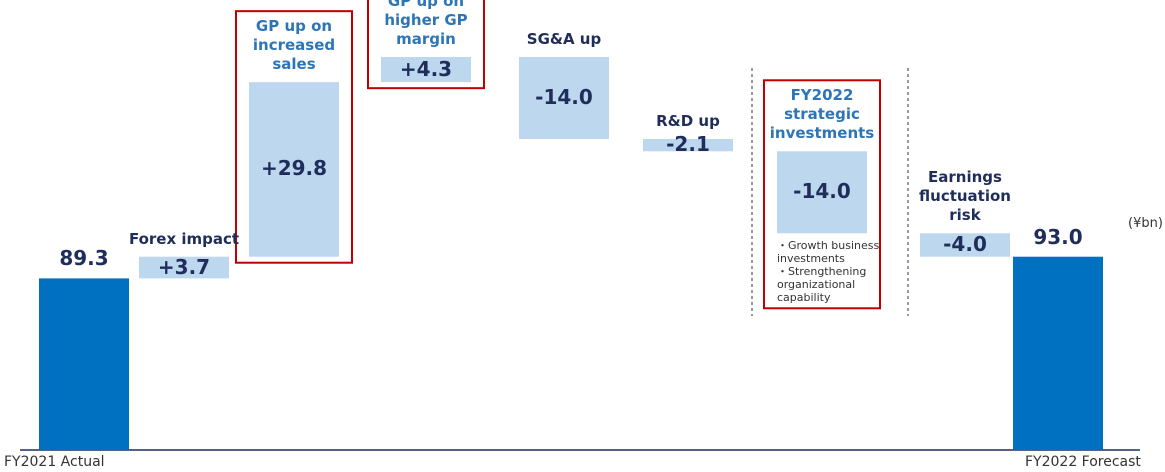 The width and height of the screenshot is (1165, 472). I want to click on category-label: R&D up, so click(688, 120).